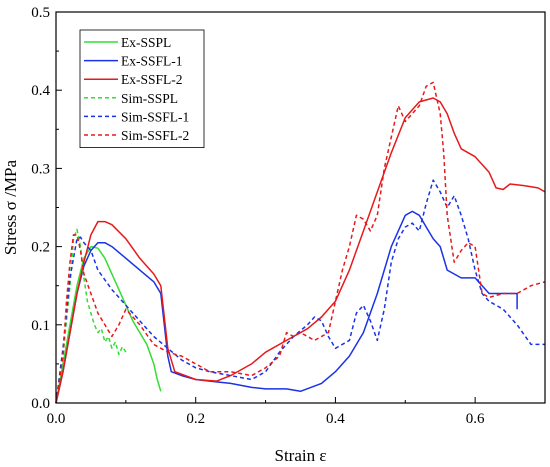 Image resolution: width=550 pixels, height=467 pixels. I want to click on legend-label: Ex-SSPL, so click(146, 42).